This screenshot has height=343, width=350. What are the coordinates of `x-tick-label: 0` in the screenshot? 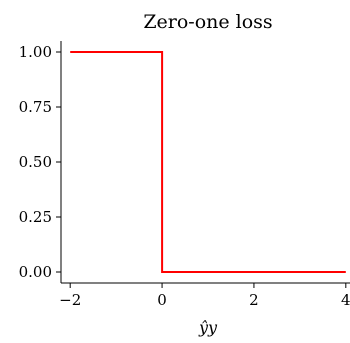 It's located at (162, 300).